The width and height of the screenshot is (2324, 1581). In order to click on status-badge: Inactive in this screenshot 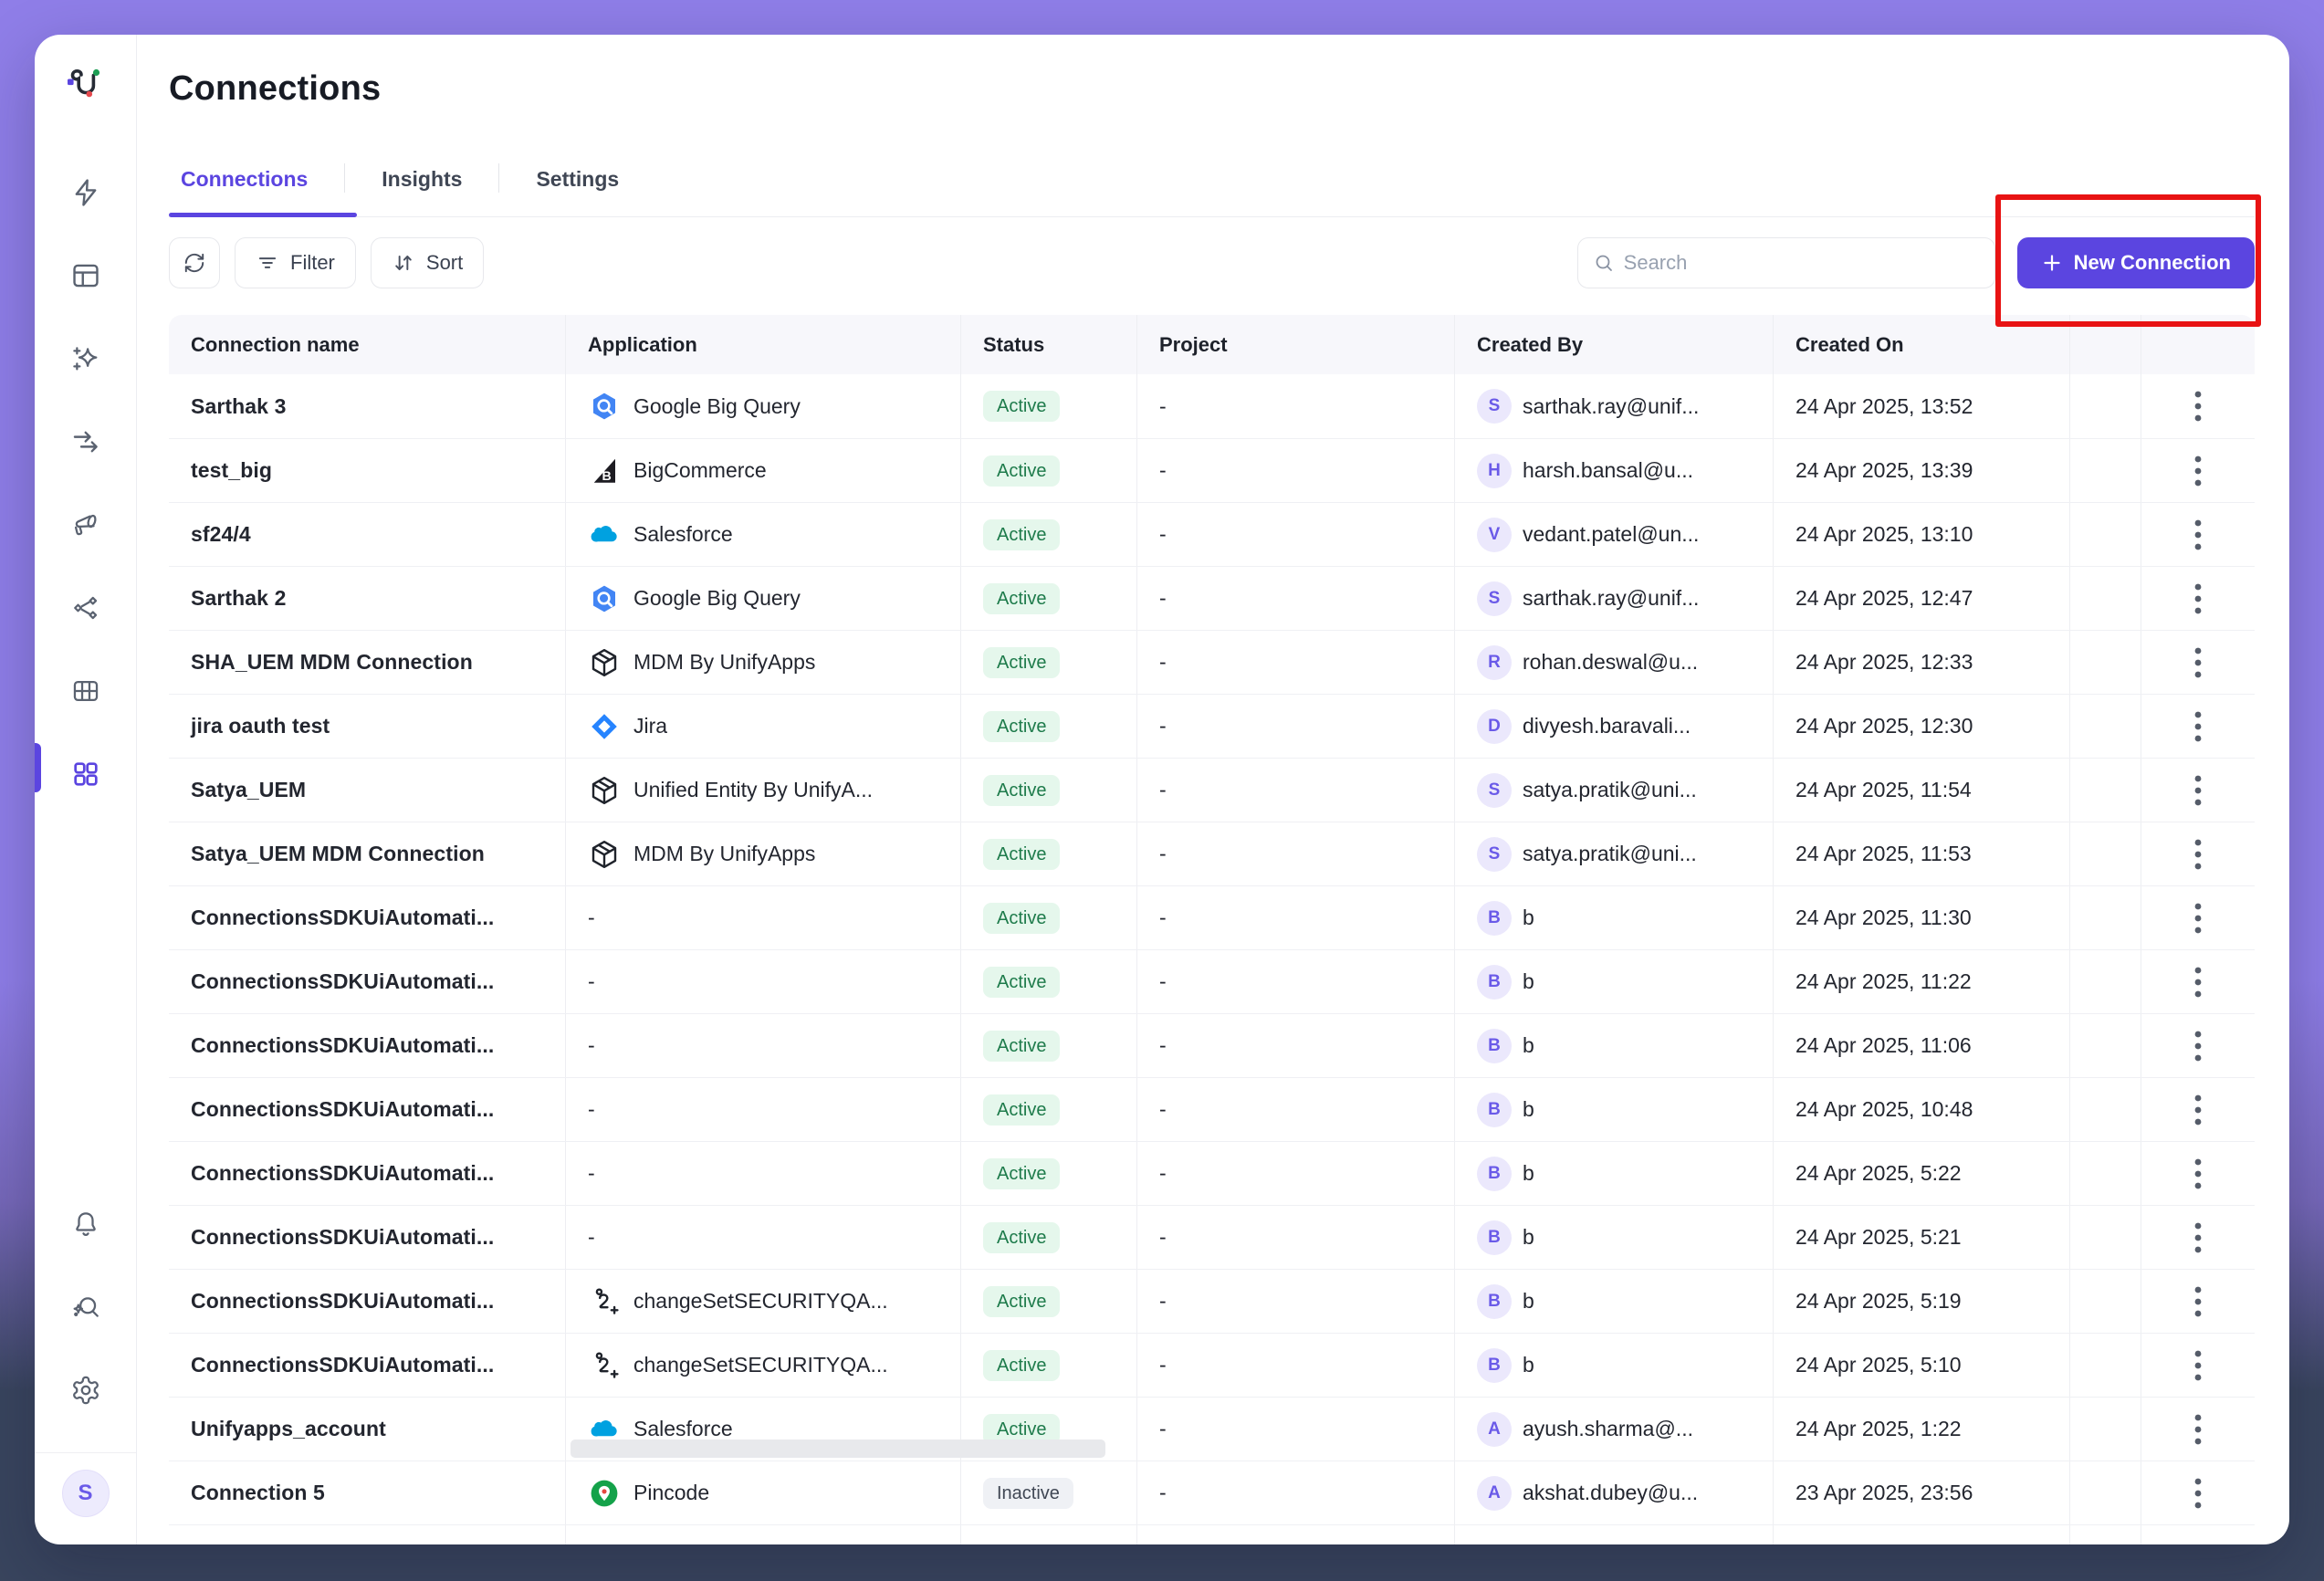, I will do `click(1028, 1493)`.